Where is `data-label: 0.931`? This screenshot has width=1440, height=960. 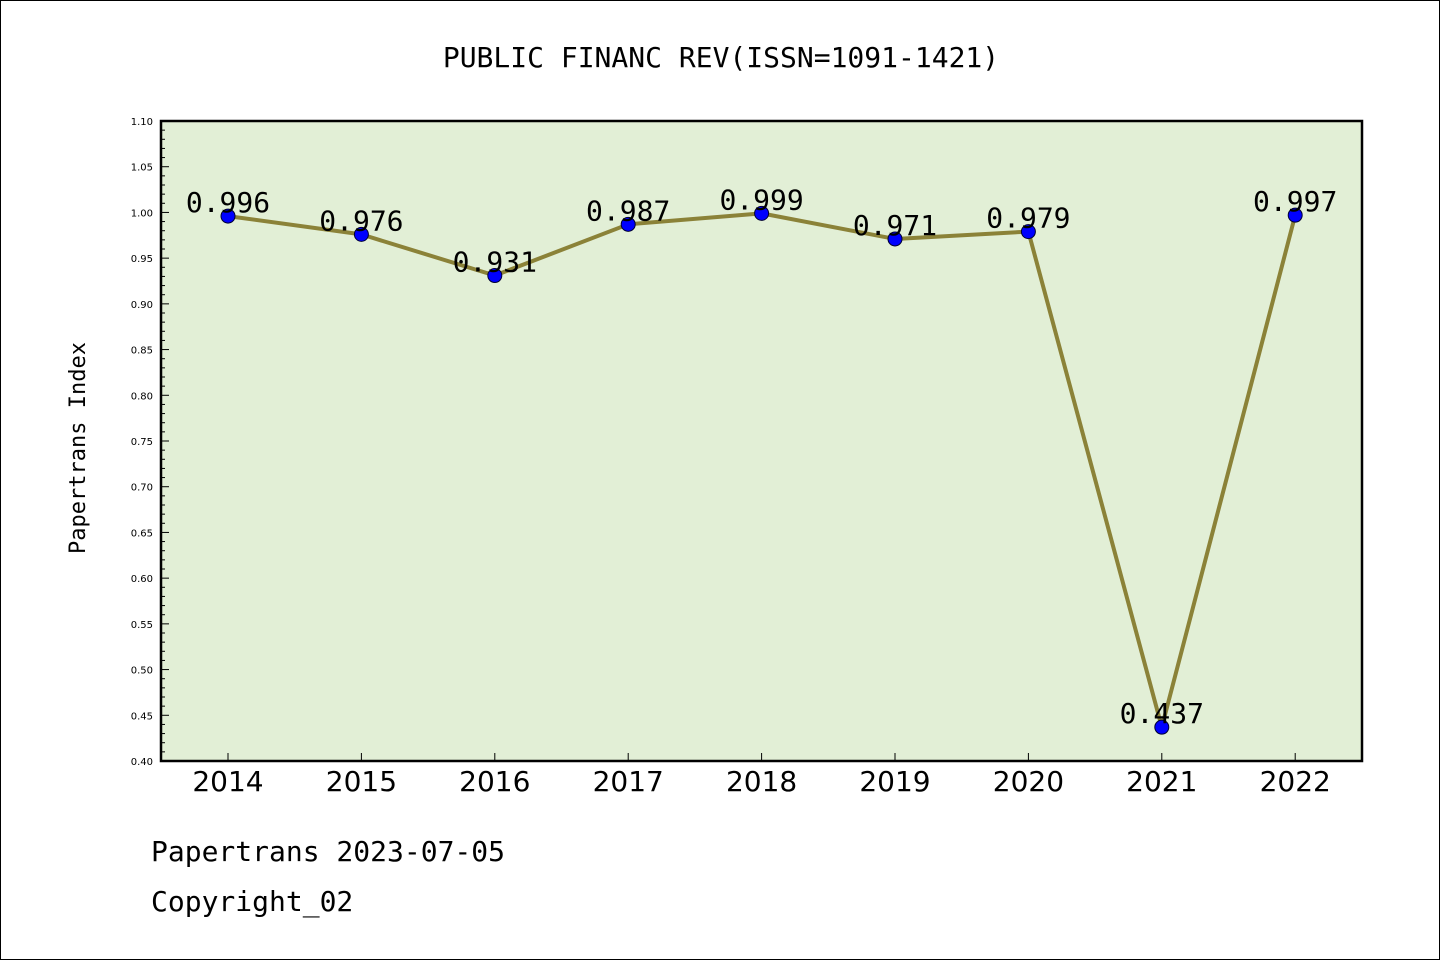
data-label: 0.931 is located at coordinates (495, 262).